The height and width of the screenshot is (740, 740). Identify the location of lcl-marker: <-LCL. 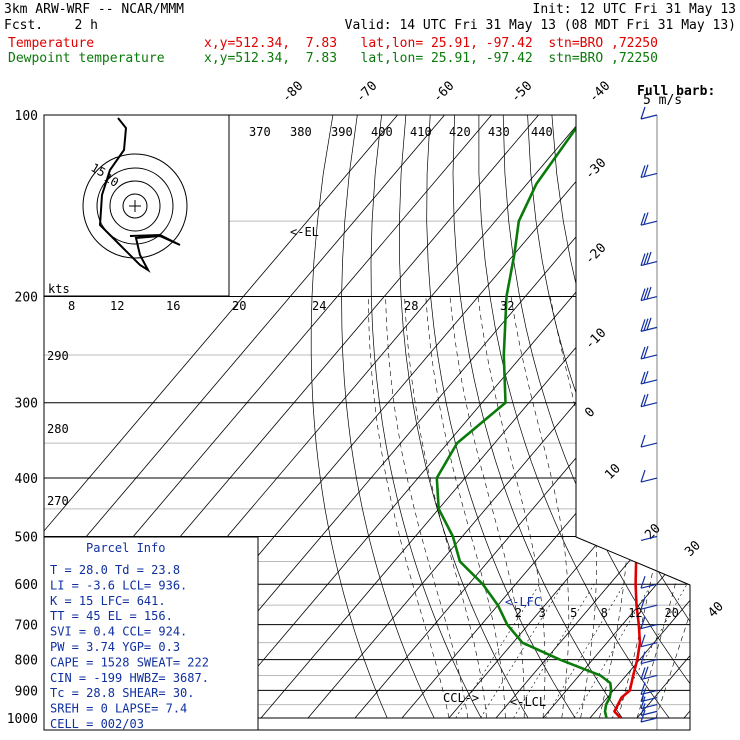
(528, 702).